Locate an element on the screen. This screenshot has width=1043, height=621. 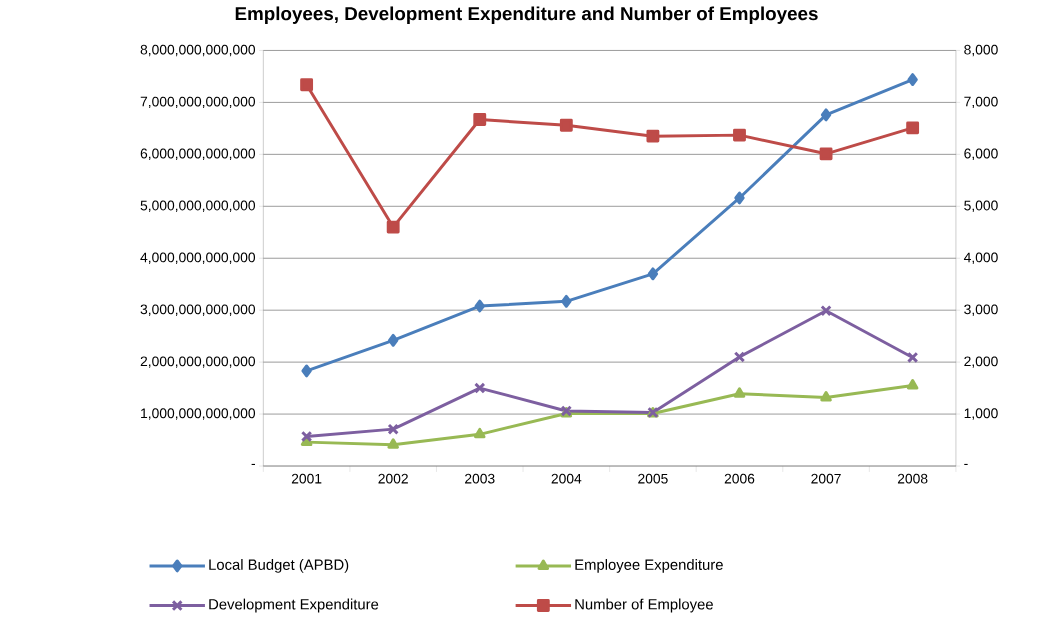
y-tick-label: 3,000,000,000,000 is located at coordinates (198, 310).